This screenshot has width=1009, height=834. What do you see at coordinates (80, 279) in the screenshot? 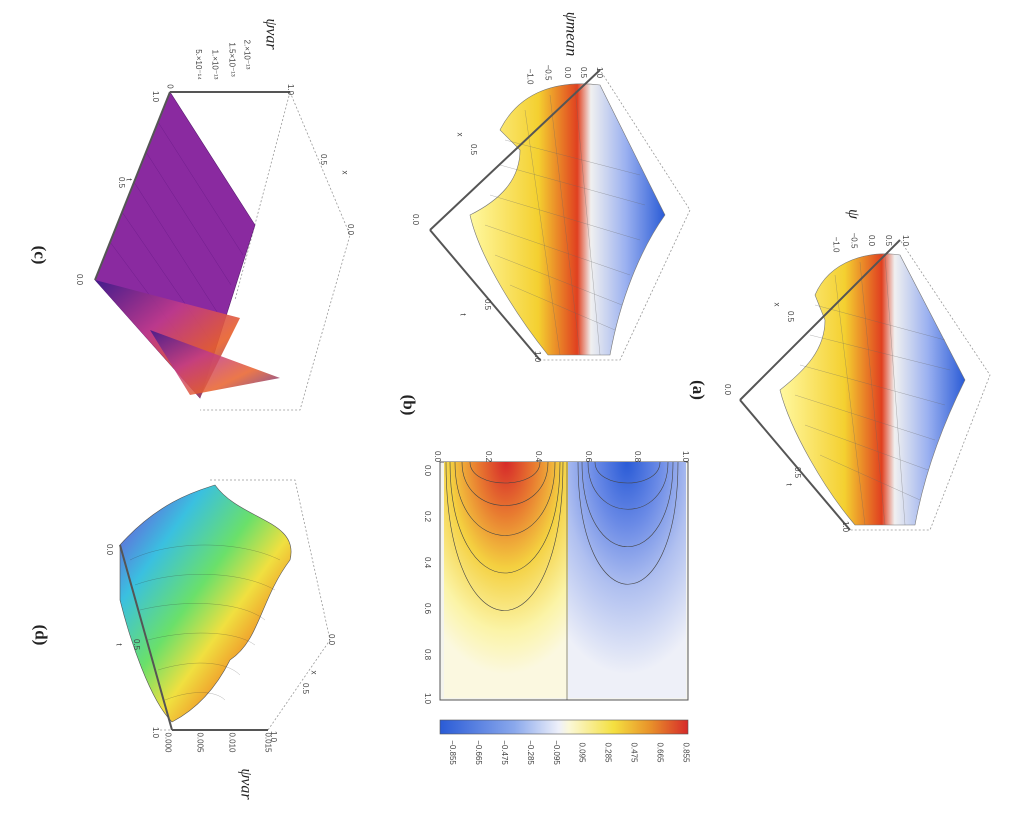
I see `panel-c-t-tick: 0.0` at bounding box center [80, 279].